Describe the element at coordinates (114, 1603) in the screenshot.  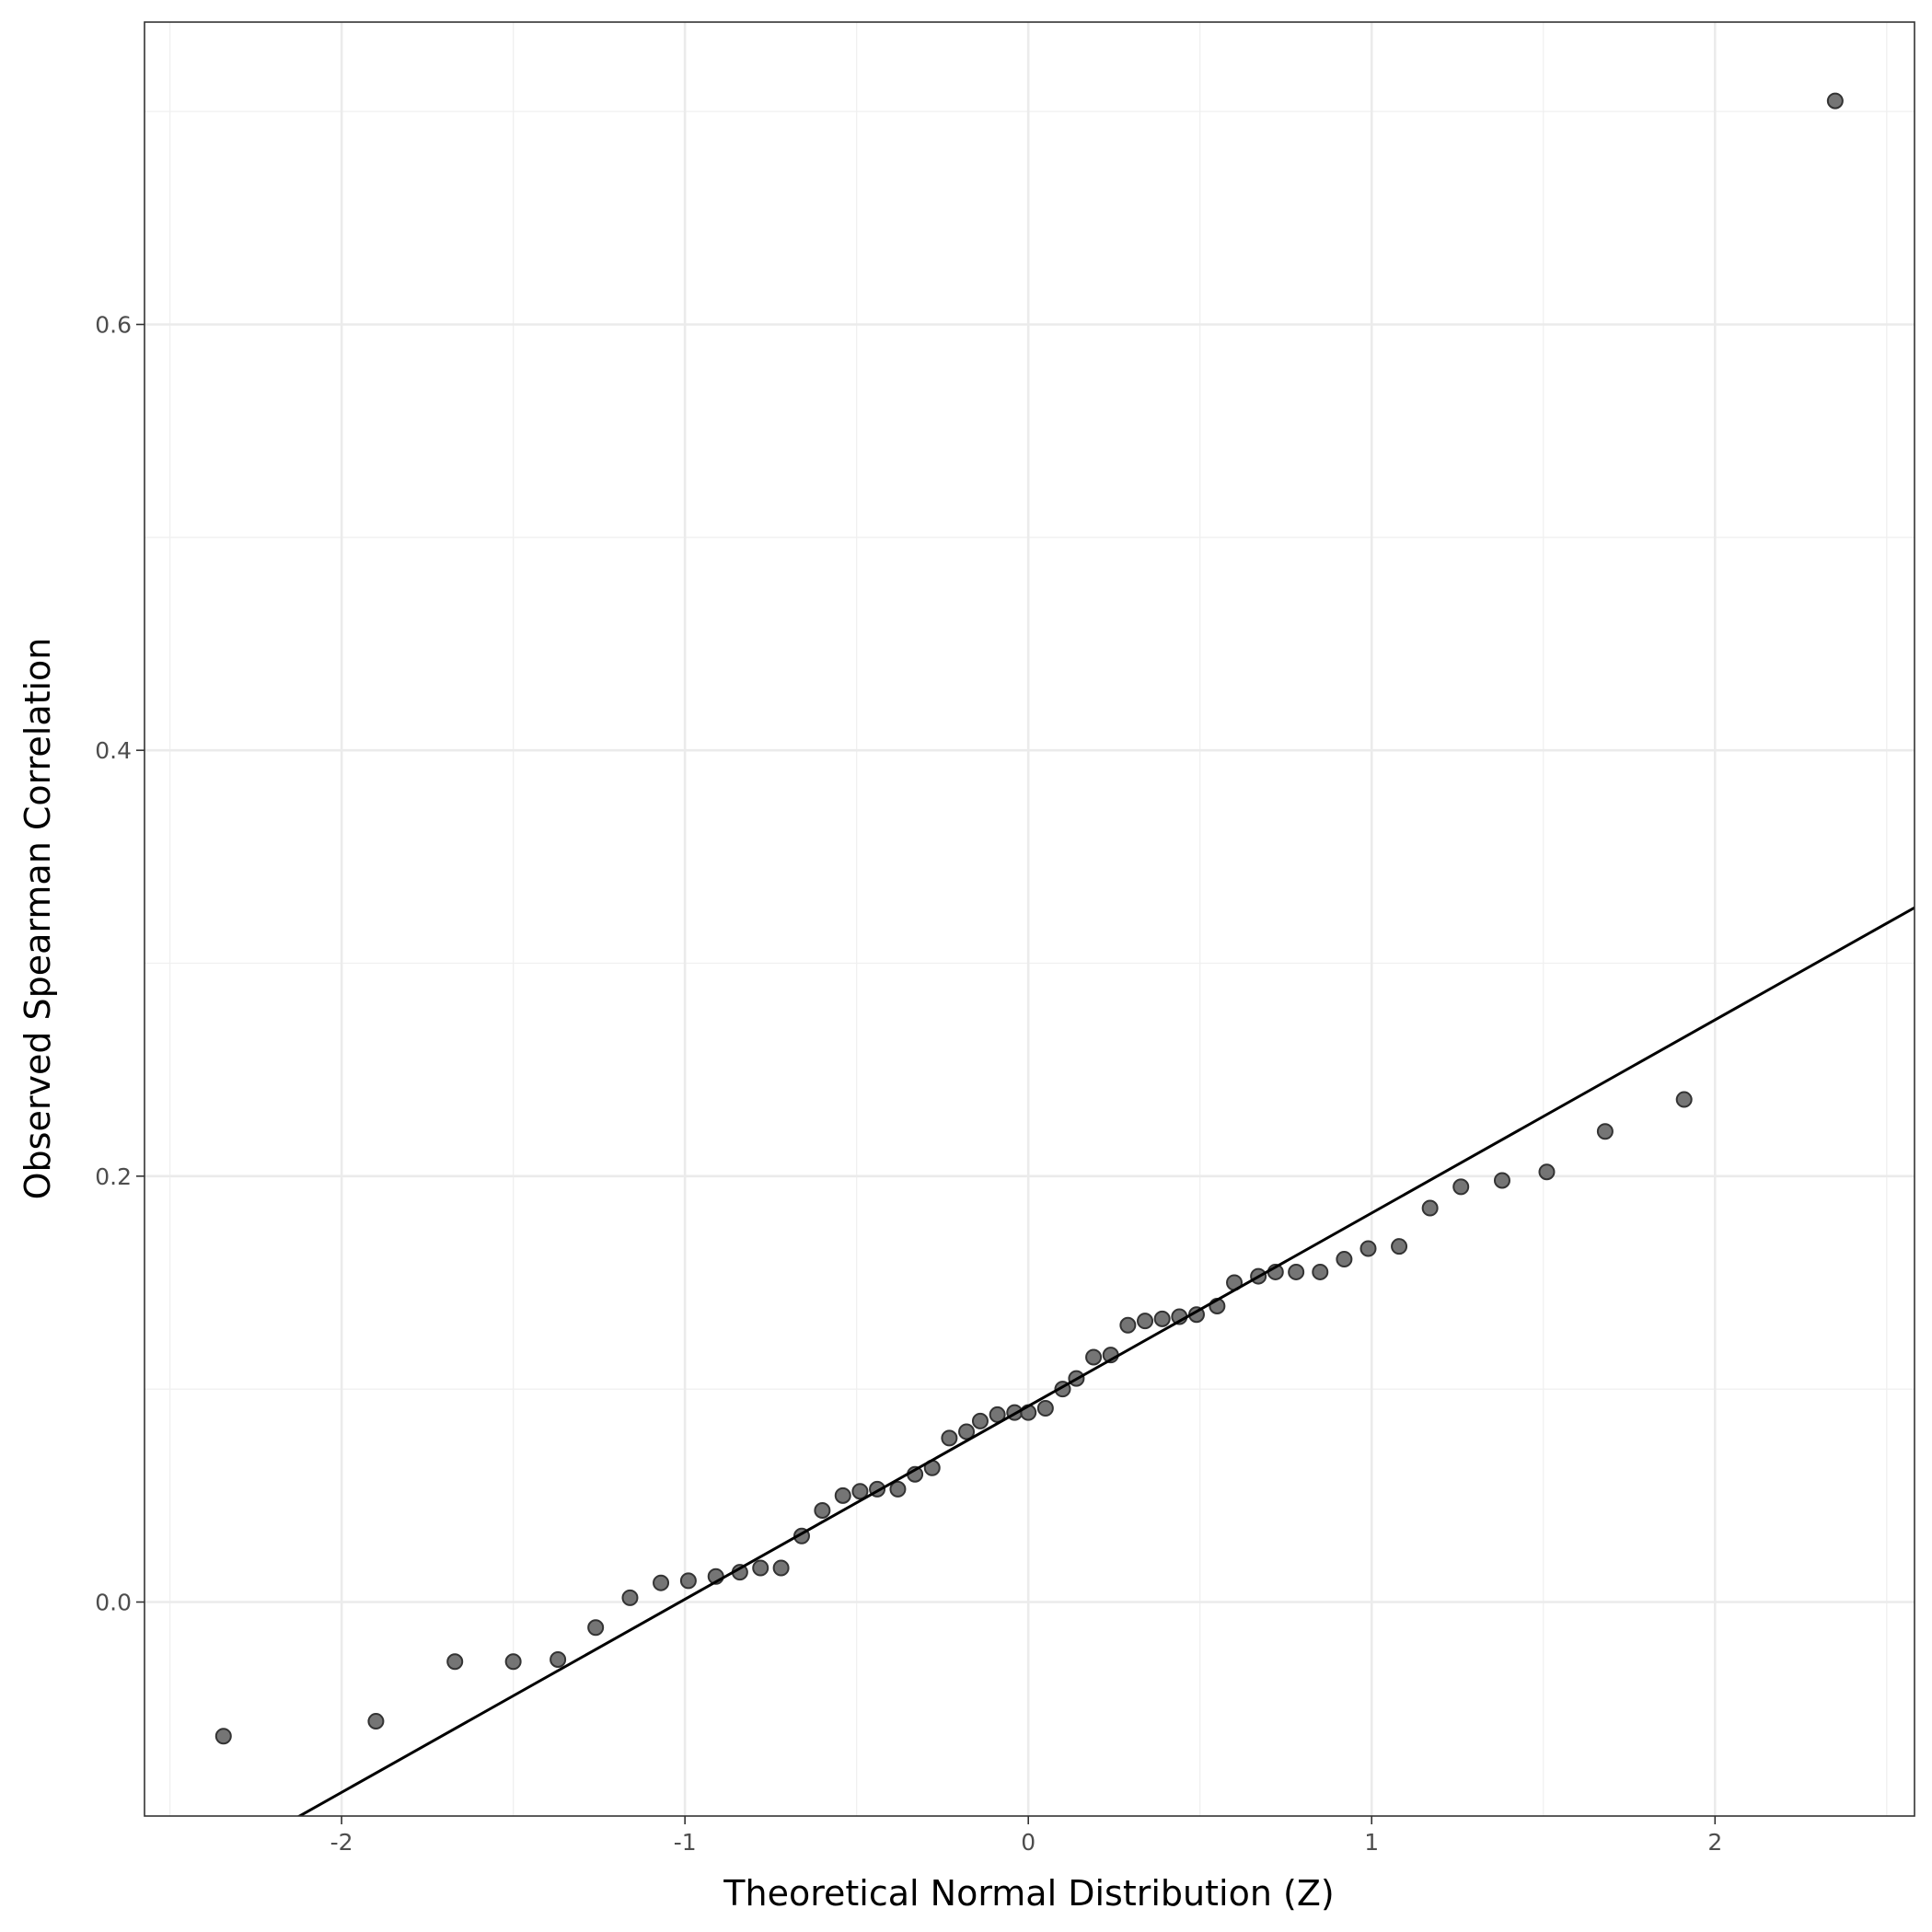
I see `y-tick-label: 0.0` at that location.